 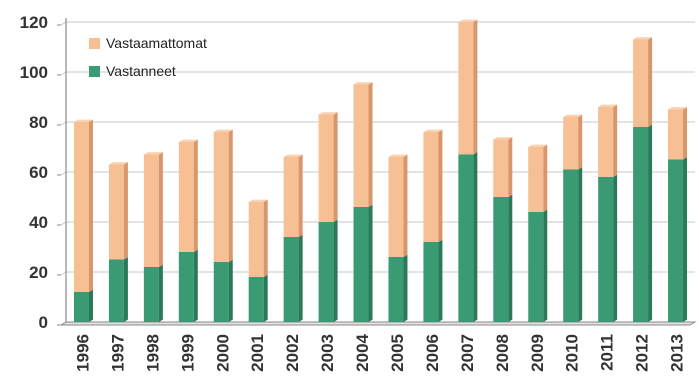 I want to click on x-tick-label: 2009, so click(x=537, y=353).